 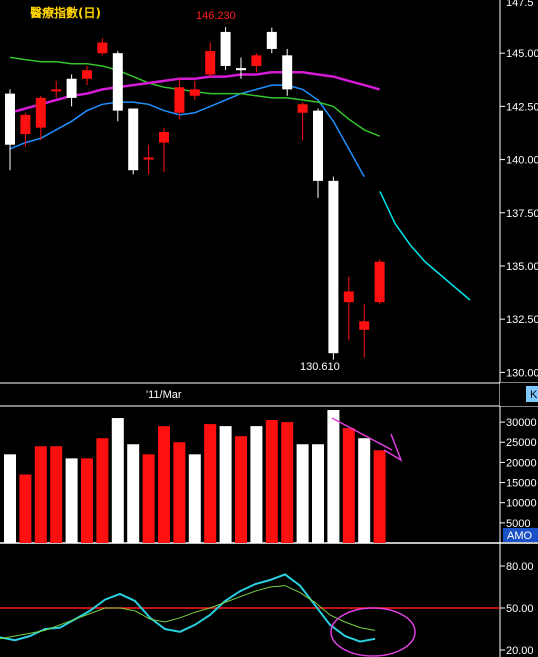 What do you see at coordinates (522, 373) in the screenshot?
I see `price-tick-label: 130.00` at bounding box center [522, 373].